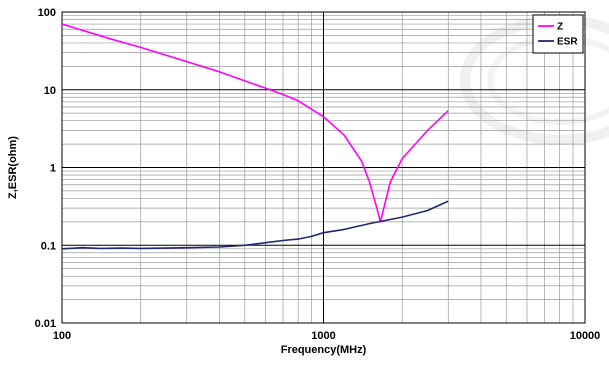 This screenshot has width=609, height=365. What do you see at coordinates (47, 13) in the screenshot?
I see `y-tick-label: 100` at bounding box center [47, 13].